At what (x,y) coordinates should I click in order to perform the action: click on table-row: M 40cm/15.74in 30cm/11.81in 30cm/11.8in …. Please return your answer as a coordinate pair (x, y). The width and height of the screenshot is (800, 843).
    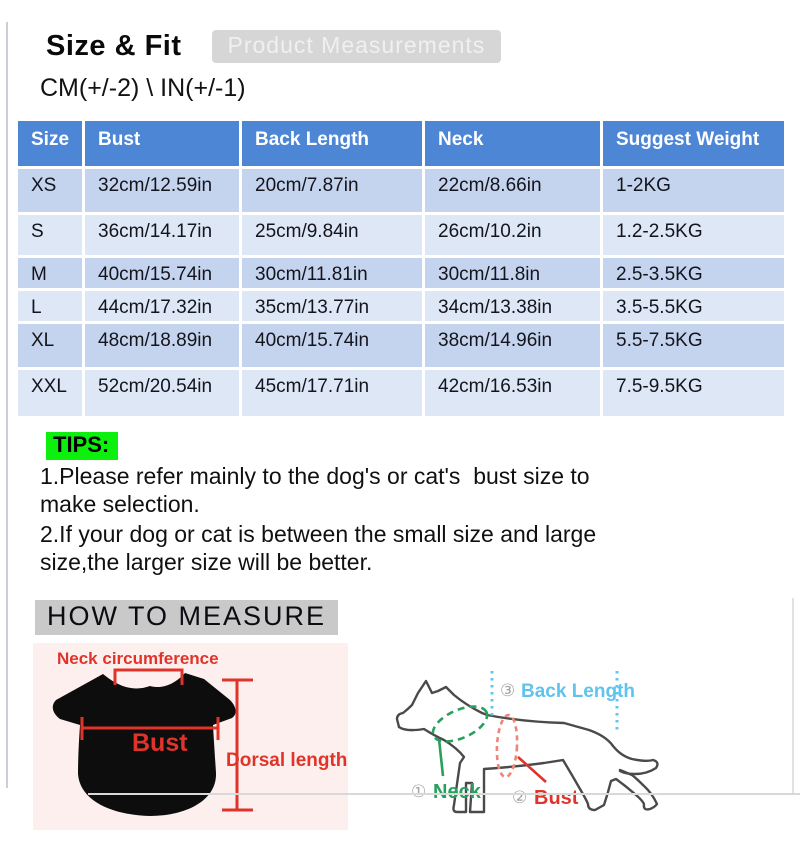
    Looking at the image, I should click on (401, 273).